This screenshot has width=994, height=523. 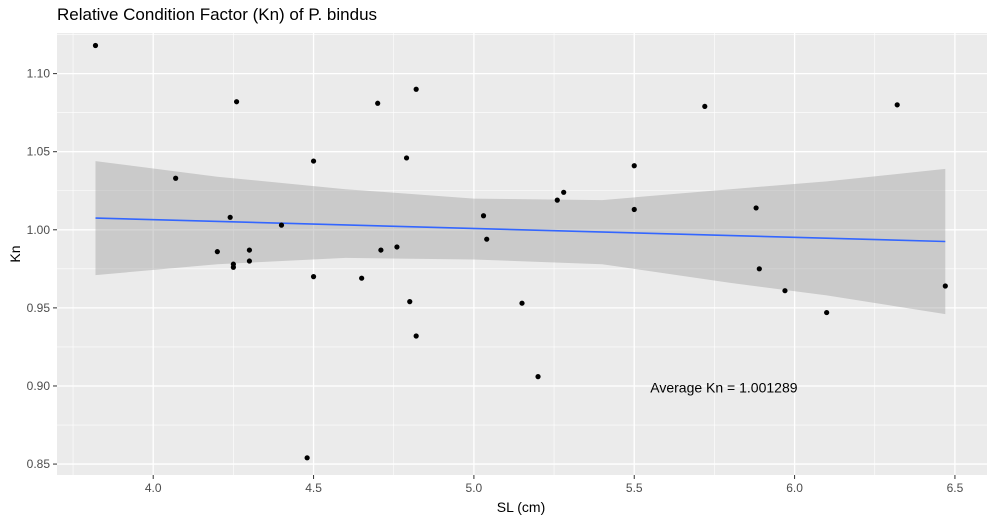 I want to click on fit-line, so click(x=520, y=230).